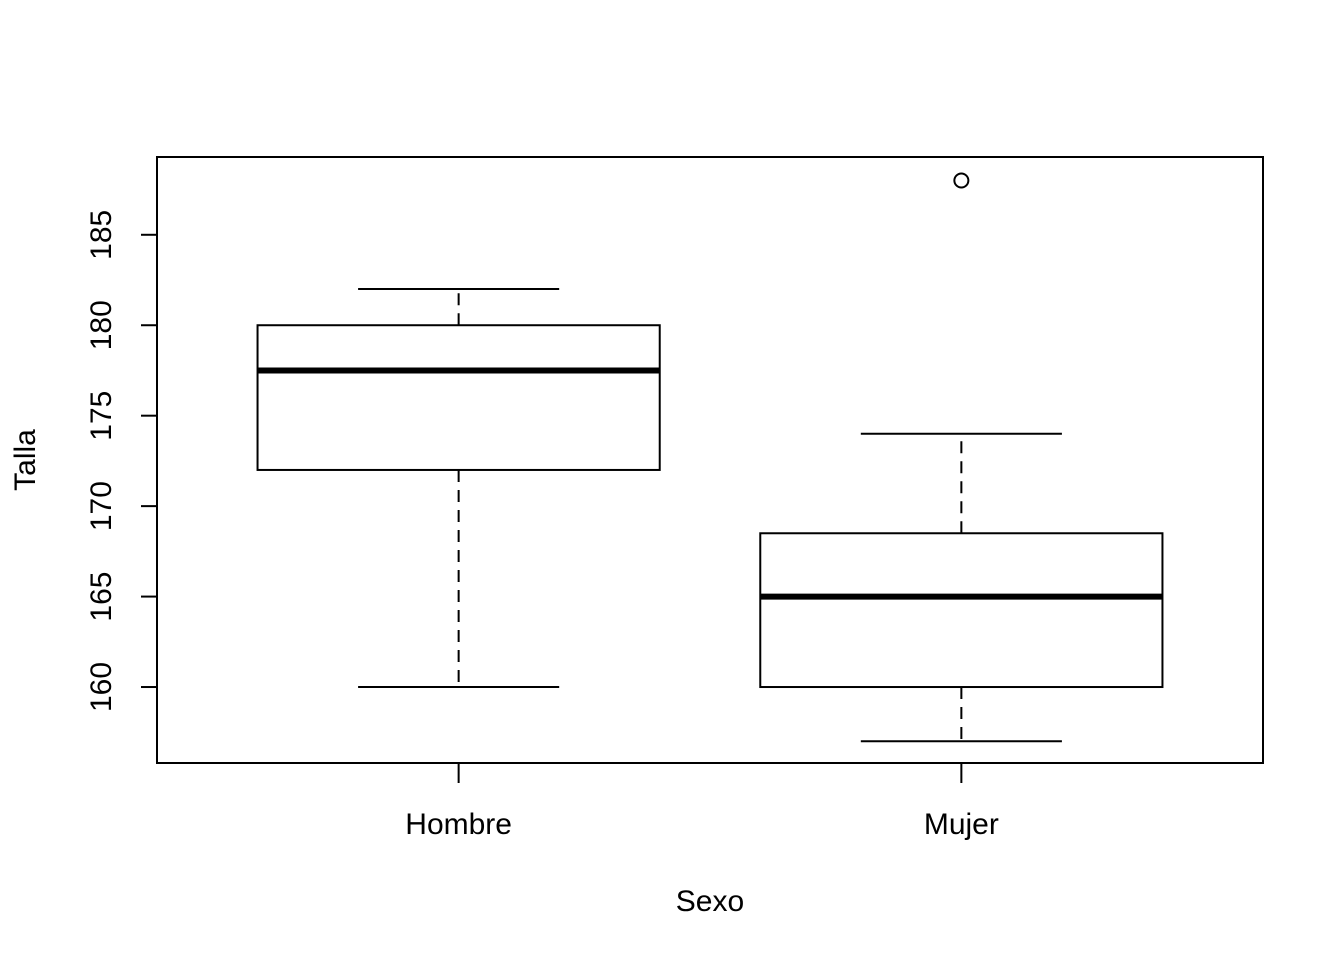  What do you see at coordinates (458, 824) in the screenshot?
I see `x-tick-label: Hombre` at bounding box center [458, 824].